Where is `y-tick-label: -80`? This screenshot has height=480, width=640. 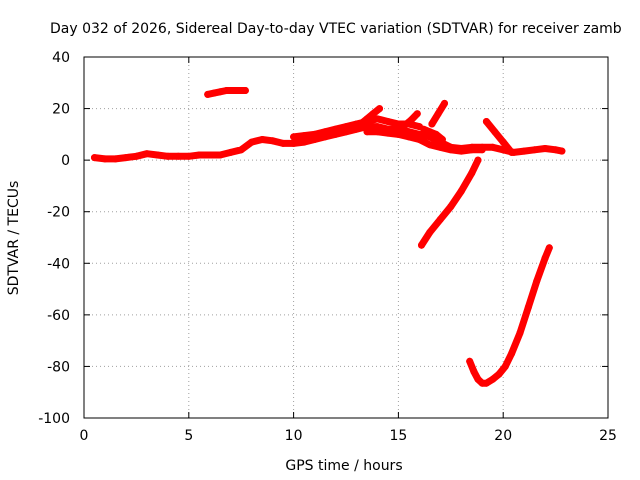
y-tick-label: -80 is located at coordinates (58, 367).